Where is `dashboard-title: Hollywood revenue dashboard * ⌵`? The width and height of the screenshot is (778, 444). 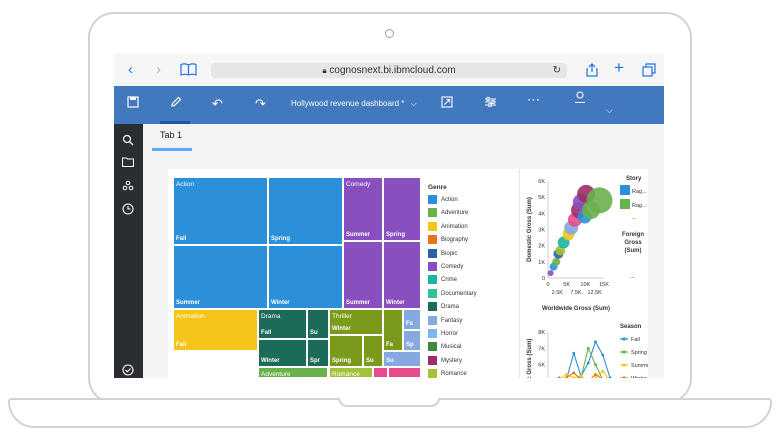 dashboard-title: Hollywood revenue dashboard * ⌵ is located at coordinates (354, 104).